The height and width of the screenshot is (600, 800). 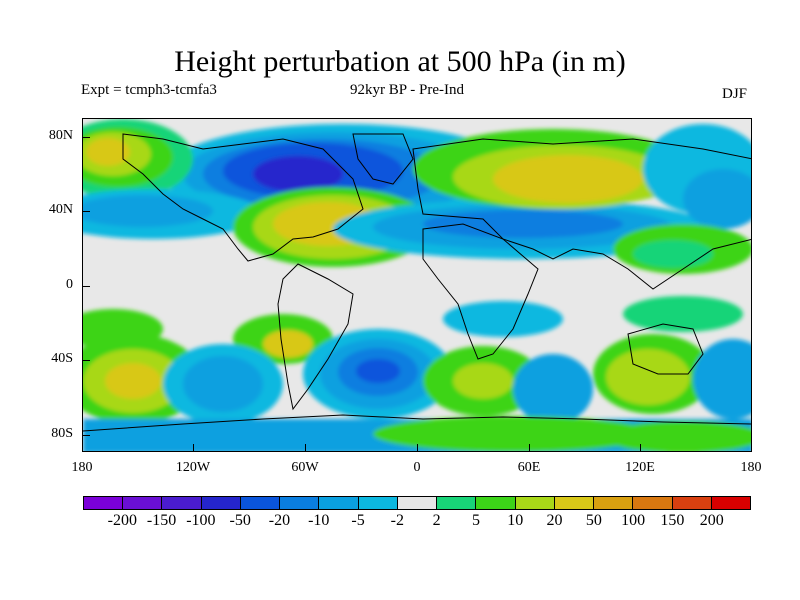 I want to click on colorbar-label: 10, so click(x=515, y=520).